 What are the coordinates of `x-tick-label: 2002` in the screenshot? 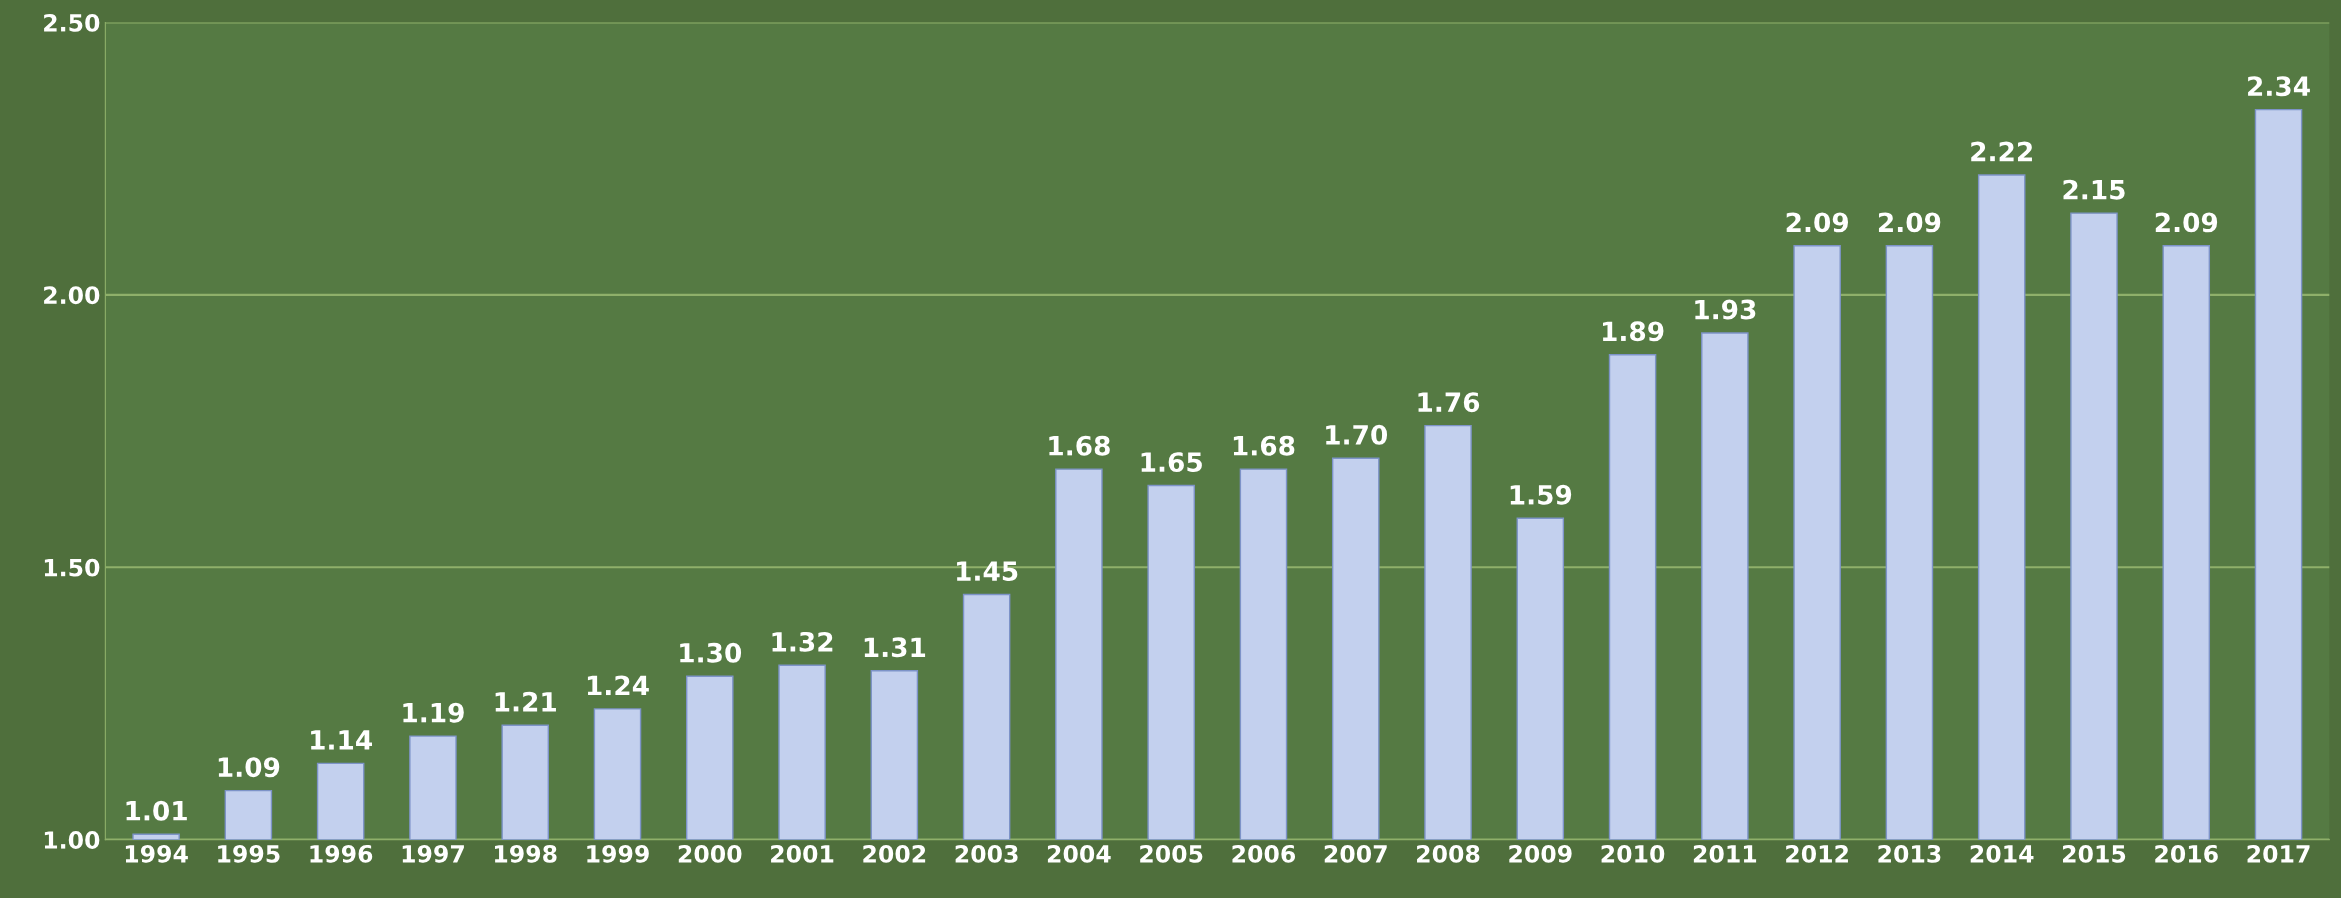 It's located at (894, 853).